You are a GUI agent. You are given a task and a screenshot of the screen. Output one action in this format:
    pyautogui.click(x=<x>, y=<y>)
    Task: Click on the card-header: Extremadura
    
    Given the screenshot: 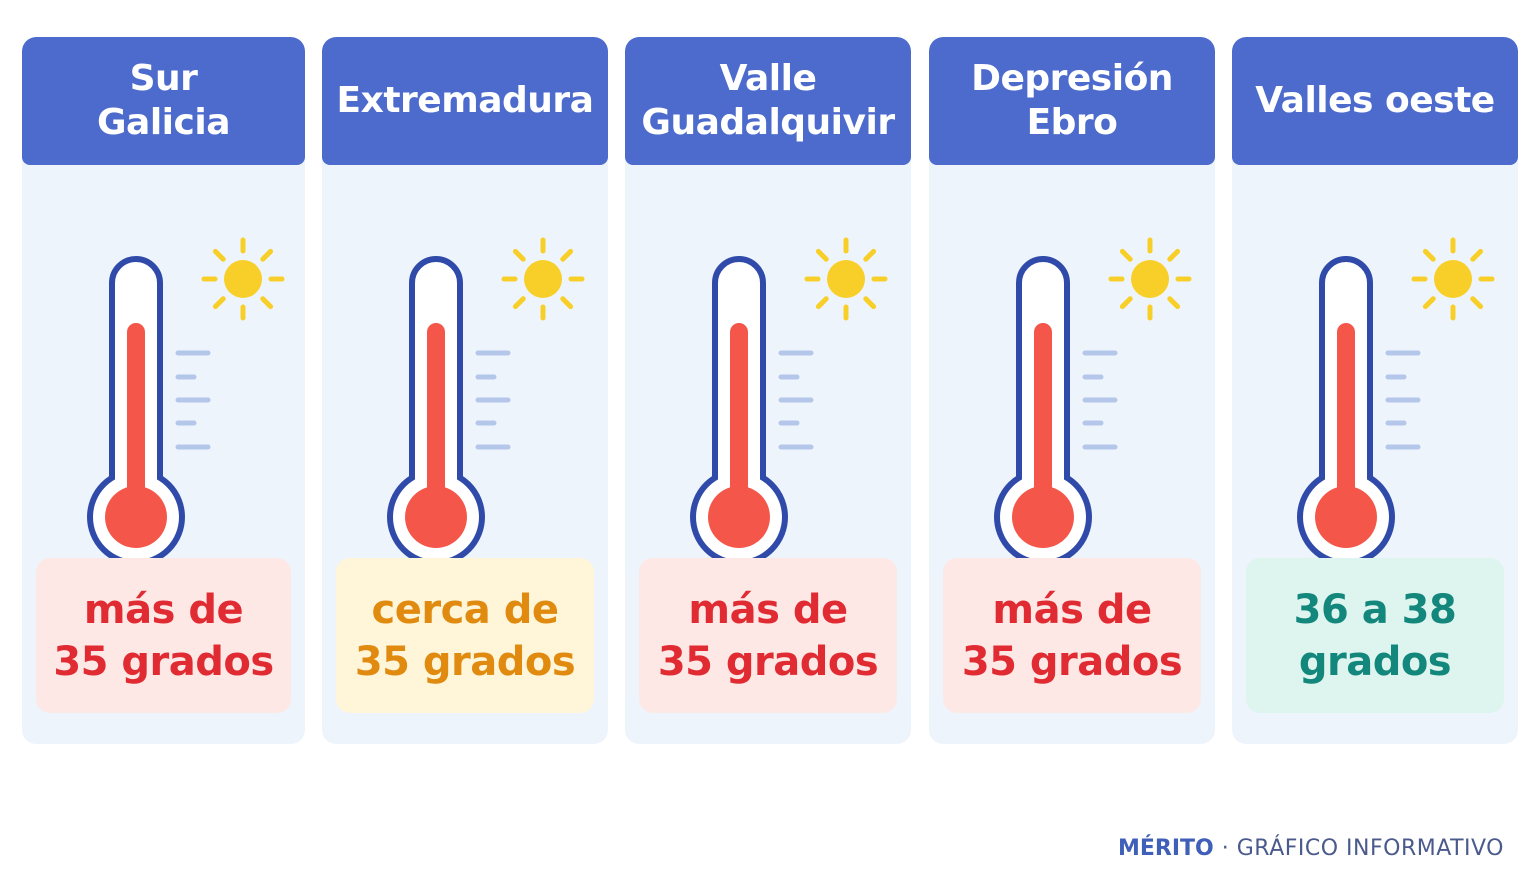 What is the action you would take?
    pyautogui.click(x=465, y=101)
    